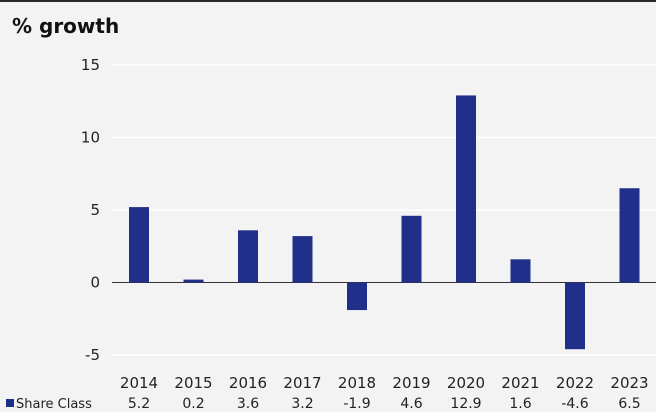 This screenshot has width=656, height=412. What do you see at coordinates (193, 281) in the screenshot?
I see `bar-2015` at bounding box center [193, 281].